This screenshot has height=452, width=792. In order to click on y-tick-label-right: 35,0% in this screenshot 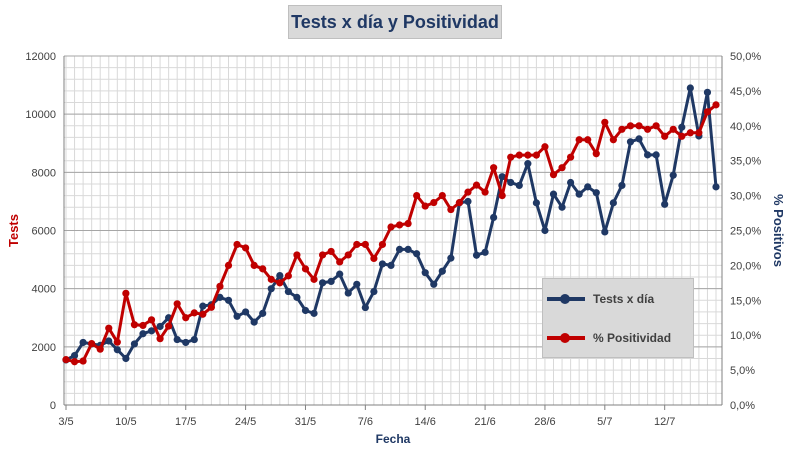, I will do `click(745, 162)`.